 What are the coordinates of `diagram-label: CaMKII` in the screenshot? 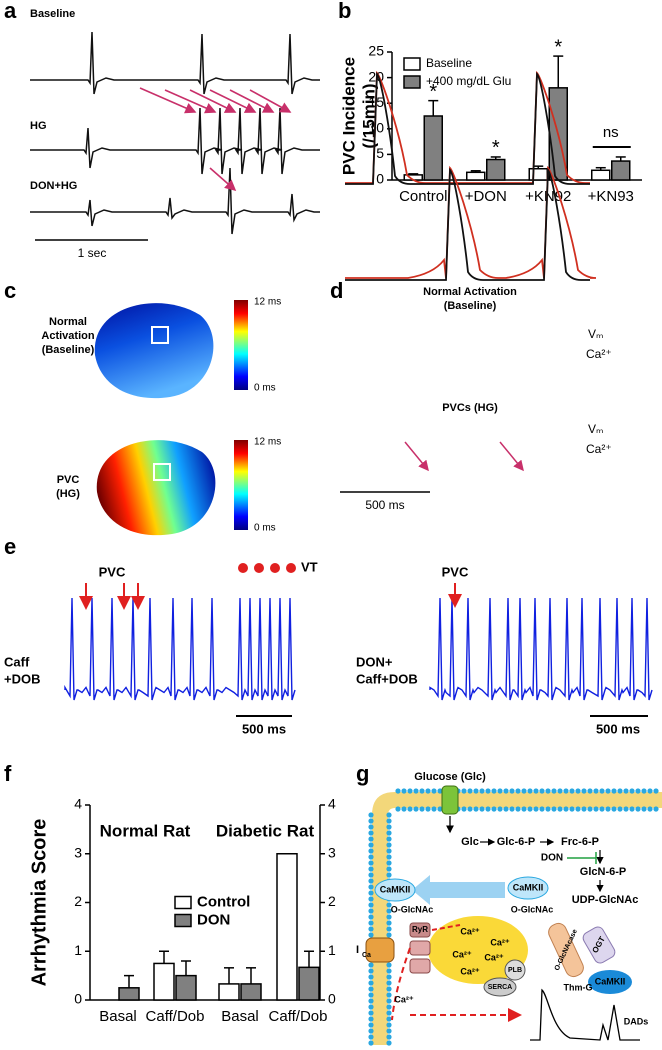 It's located at (528, 887).